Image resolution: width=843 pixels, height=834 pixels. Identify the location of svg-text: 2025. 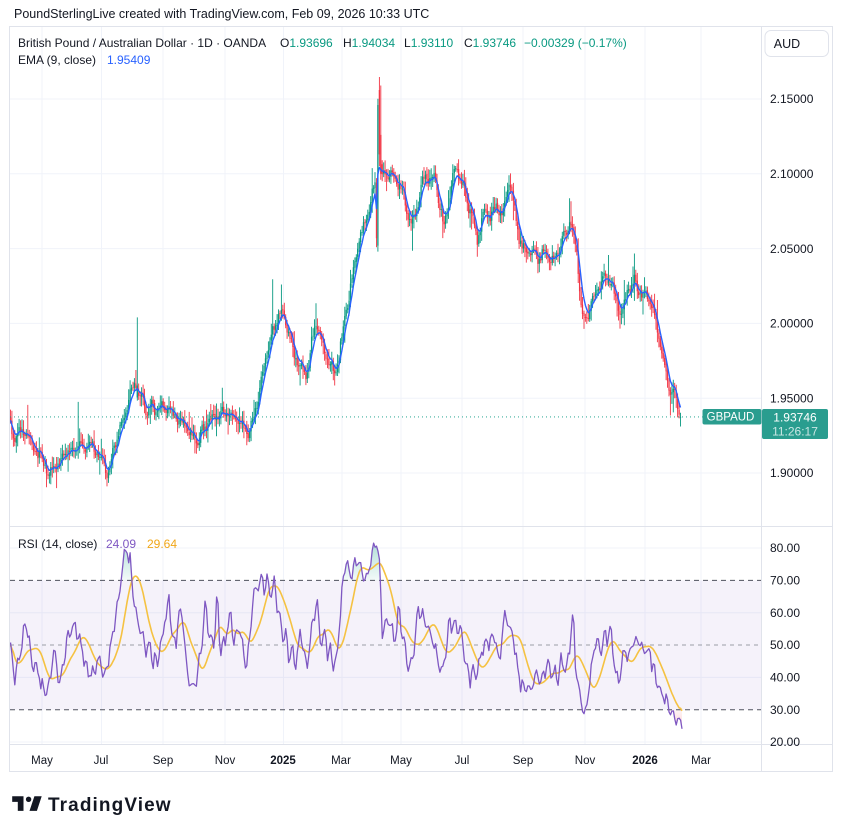
(283, 761).